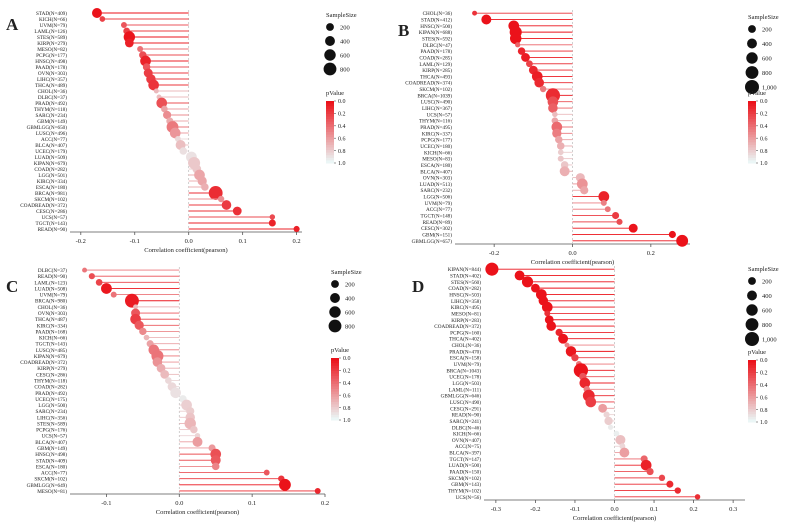 The width and height of the screenshot is (793, 527). I want to click on pvalue-colorbar-label: 0.0, so click(764, 102).